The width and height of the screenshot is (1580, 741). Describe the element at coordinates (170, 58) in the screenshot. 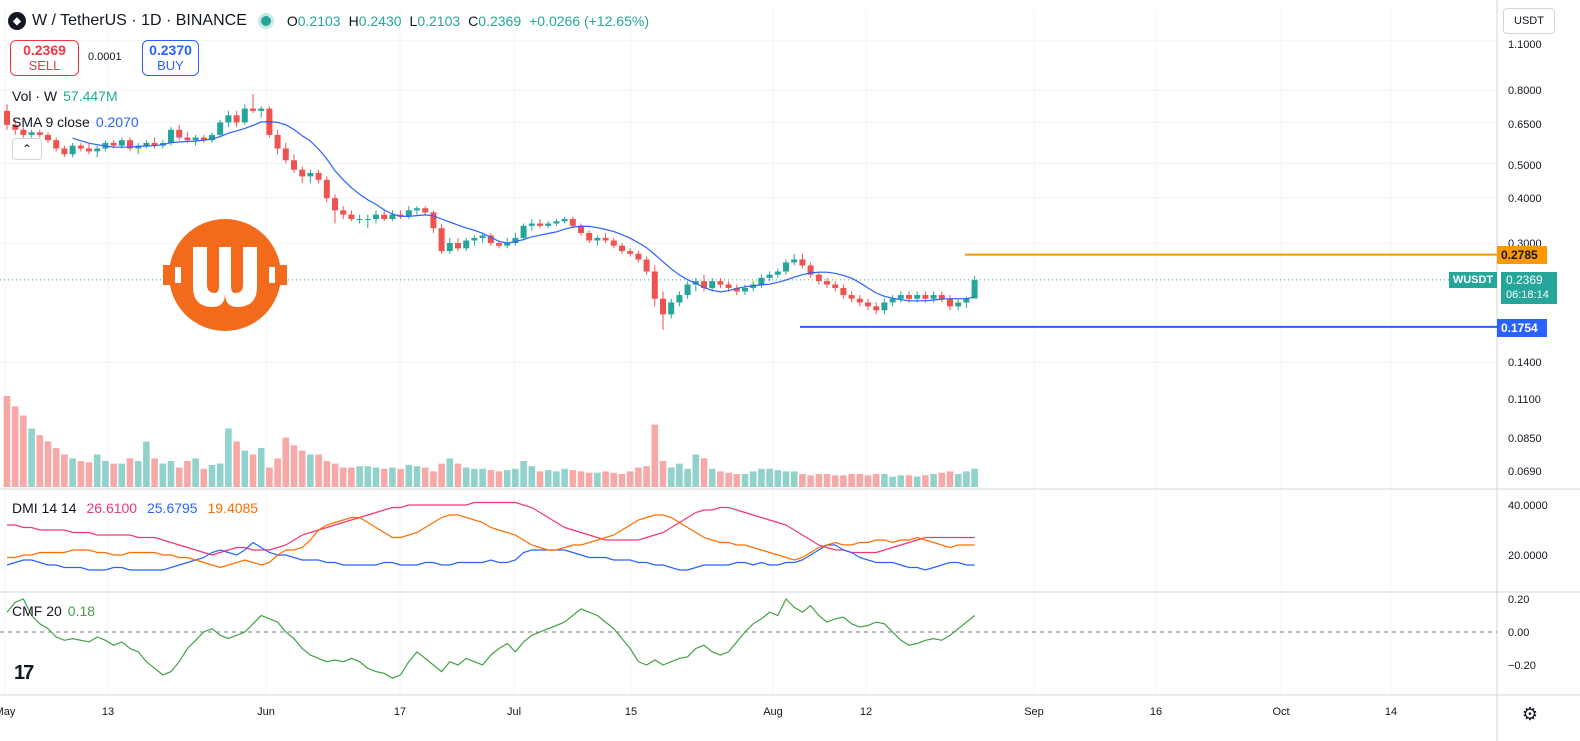

I see `buy-button: 0.2370 BUY` at that location.